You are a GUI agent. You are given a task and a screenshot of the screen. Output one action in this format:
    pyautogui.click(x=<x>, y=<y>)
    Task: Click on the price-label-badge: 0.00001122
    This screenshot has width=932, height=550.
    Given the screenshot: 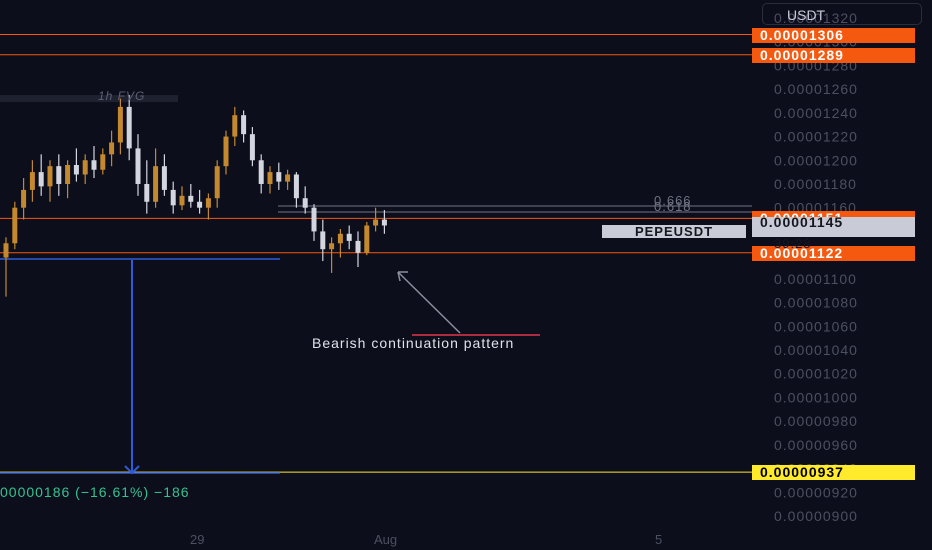 What is the action you would take?
    pyautogui.click(x=833, y=253)
    